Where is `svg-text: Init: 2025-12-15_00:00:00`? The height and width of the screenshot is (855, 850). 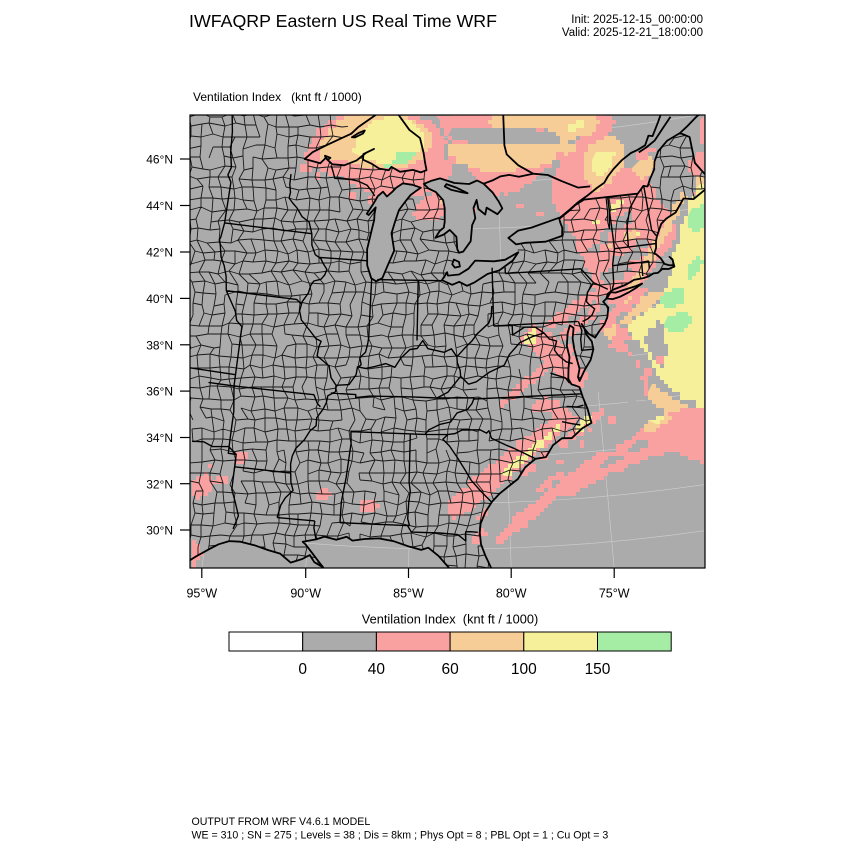 svg-text: Init: 2025-12-15_00:00:00 is located at coordinates (637, 20).